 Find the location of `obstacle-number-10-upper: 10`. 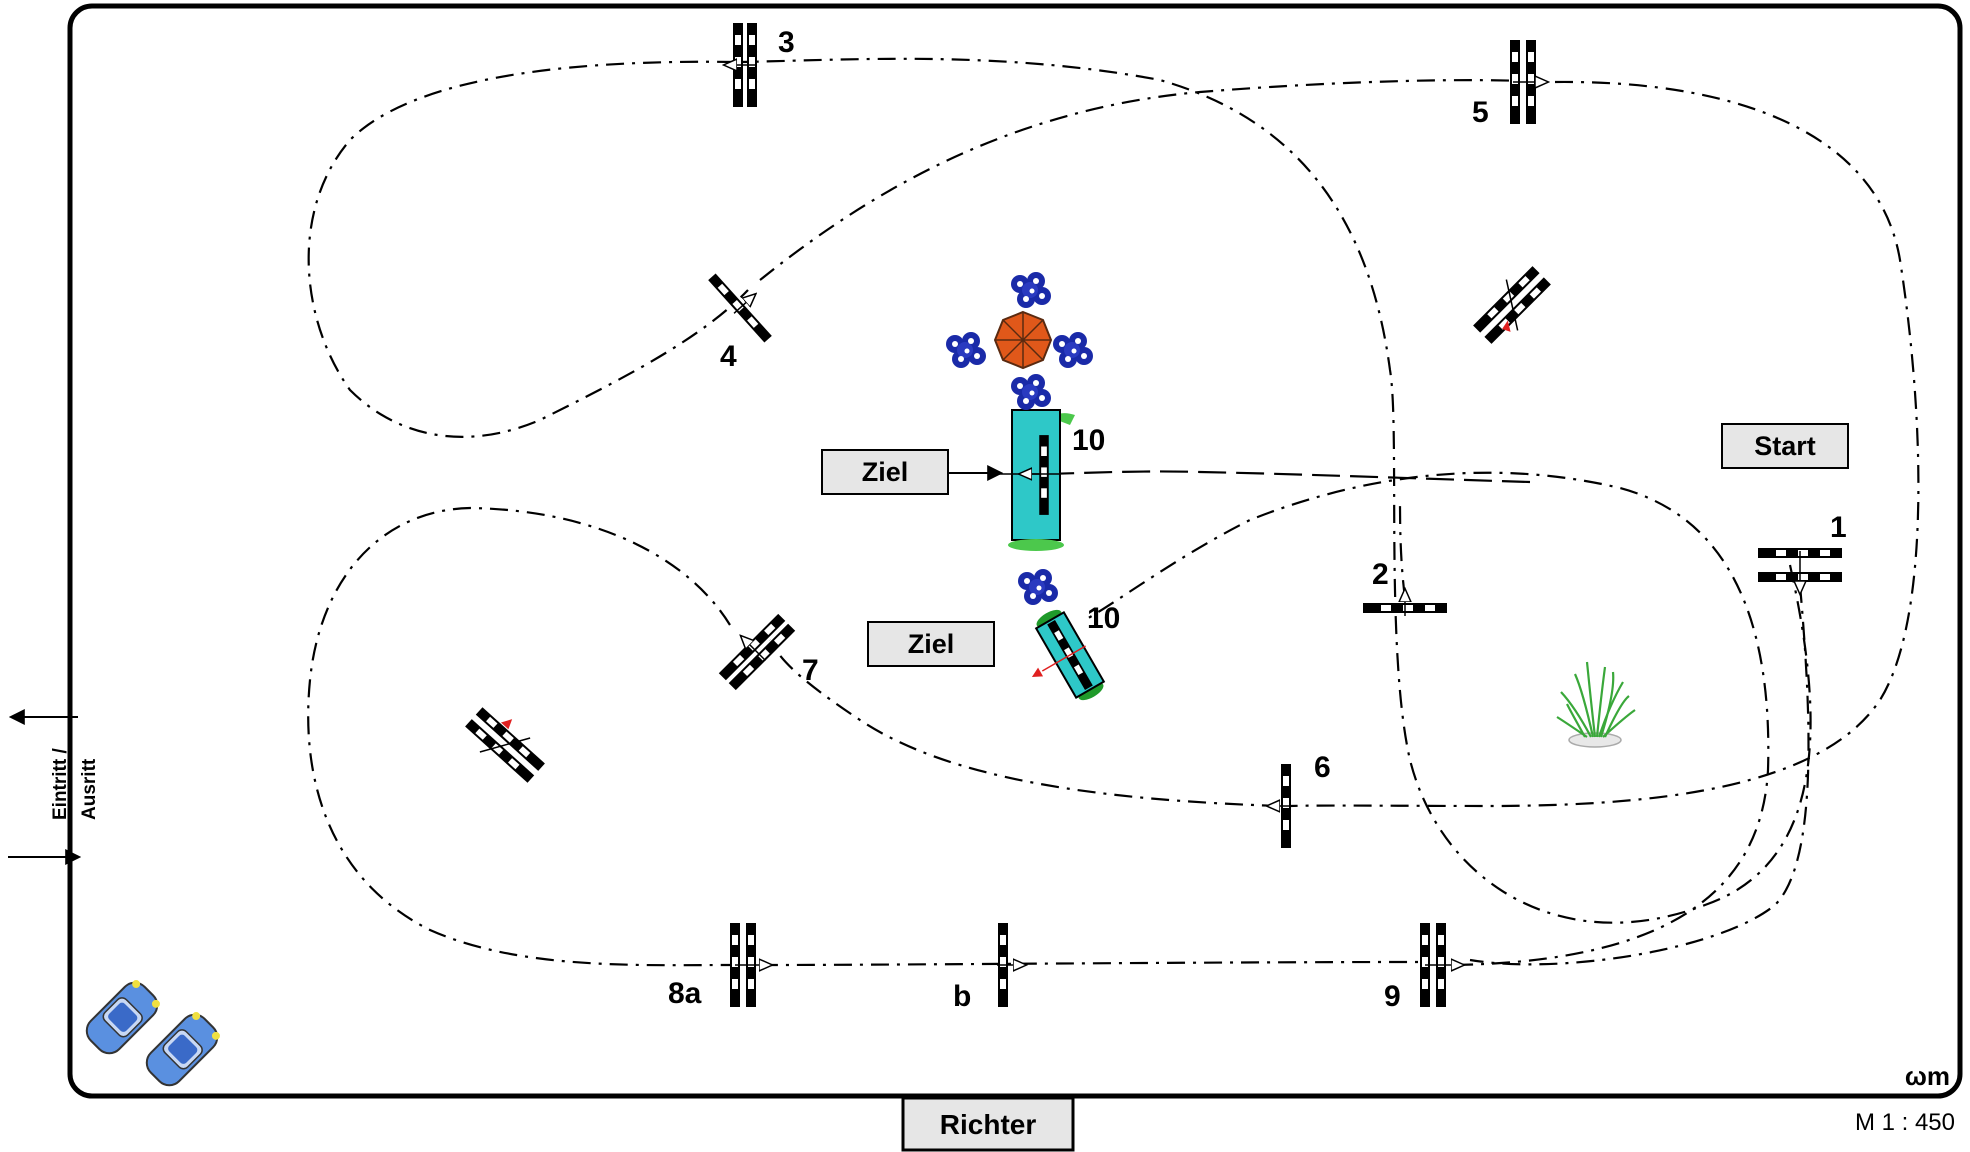

obstacle-number-10-upper: 10 is located at coordinates (1088, 440).